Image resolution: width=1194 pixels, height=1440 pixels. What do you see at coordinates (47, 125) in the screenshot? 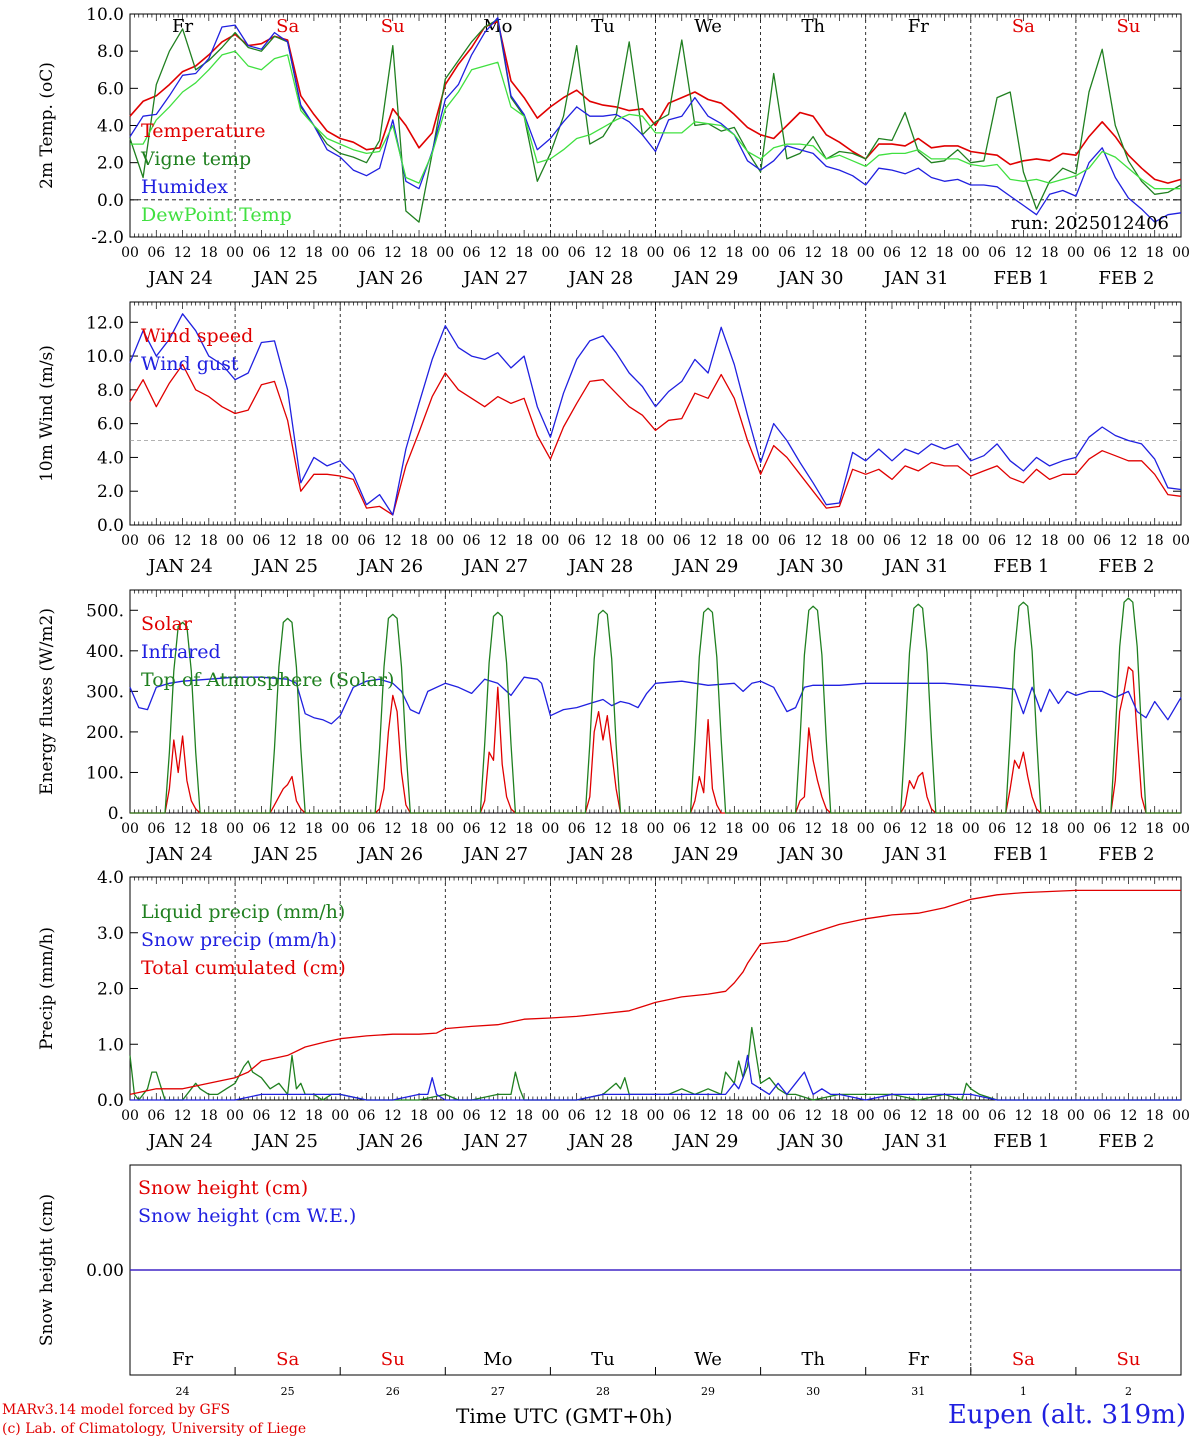
I see `y-axis-label: 2m Temp. (oC)` at bounding box center [47, 125].